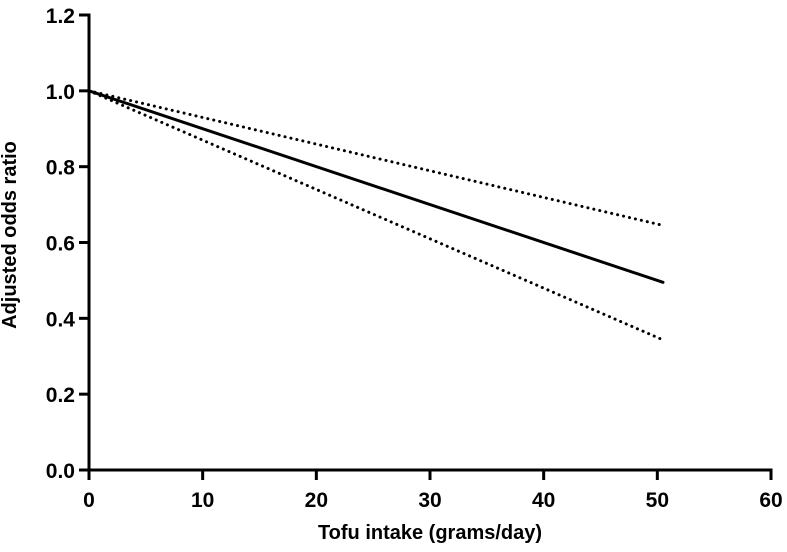 The image size is (787, 552). I want to click on y-tick-label: 0.4, so click(61, 319).